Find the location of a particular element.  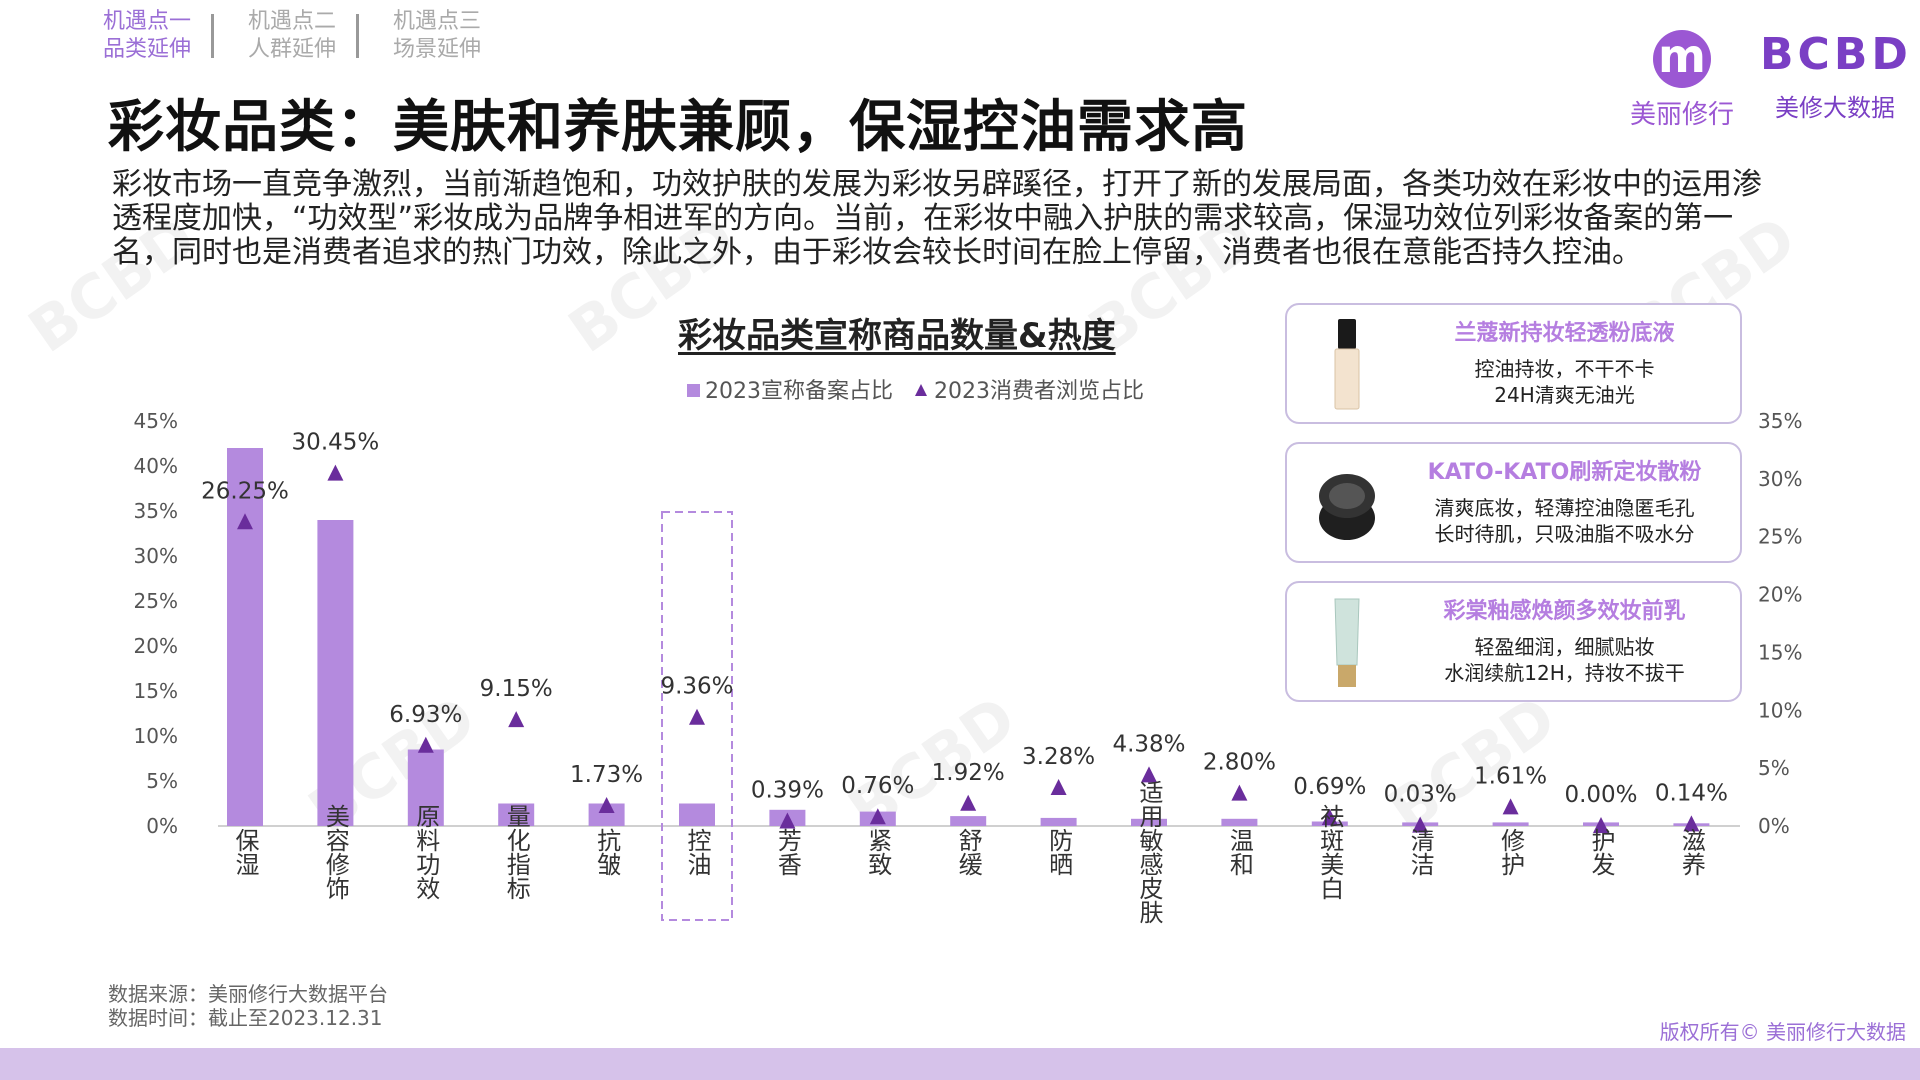

nav-item-title: 机遇点三 is located at coordinates (437, 21).